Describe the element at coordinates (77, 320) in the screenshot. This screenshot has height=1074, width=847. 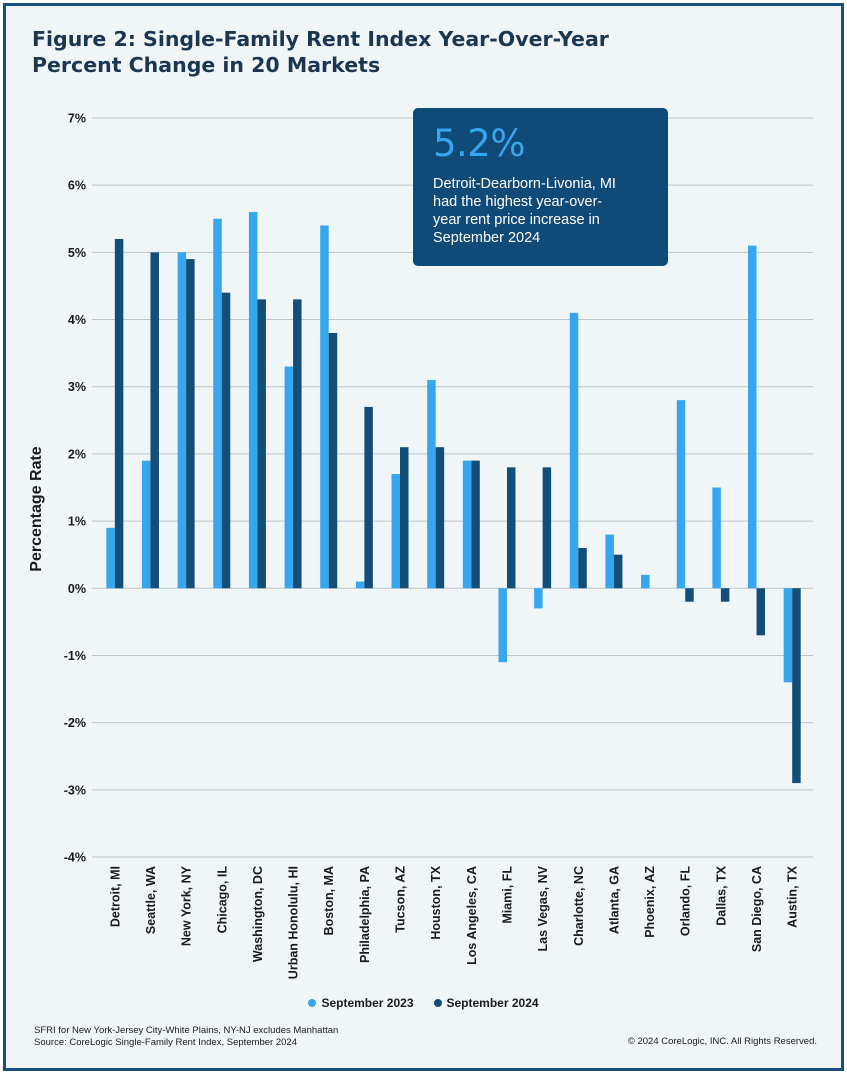
I see `y-tick-label: 4%` at that location.